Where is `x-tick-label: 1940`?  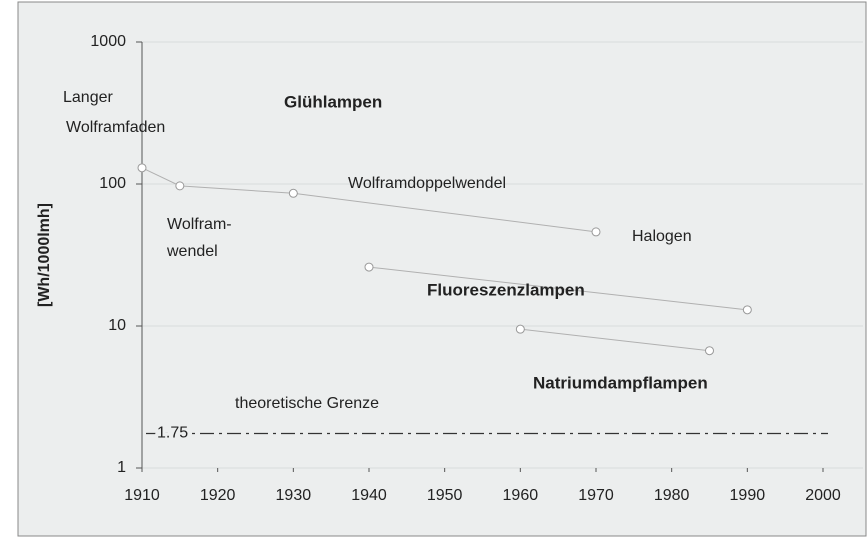 x-tick-label: 1940 is located at coordinates (369, 495).